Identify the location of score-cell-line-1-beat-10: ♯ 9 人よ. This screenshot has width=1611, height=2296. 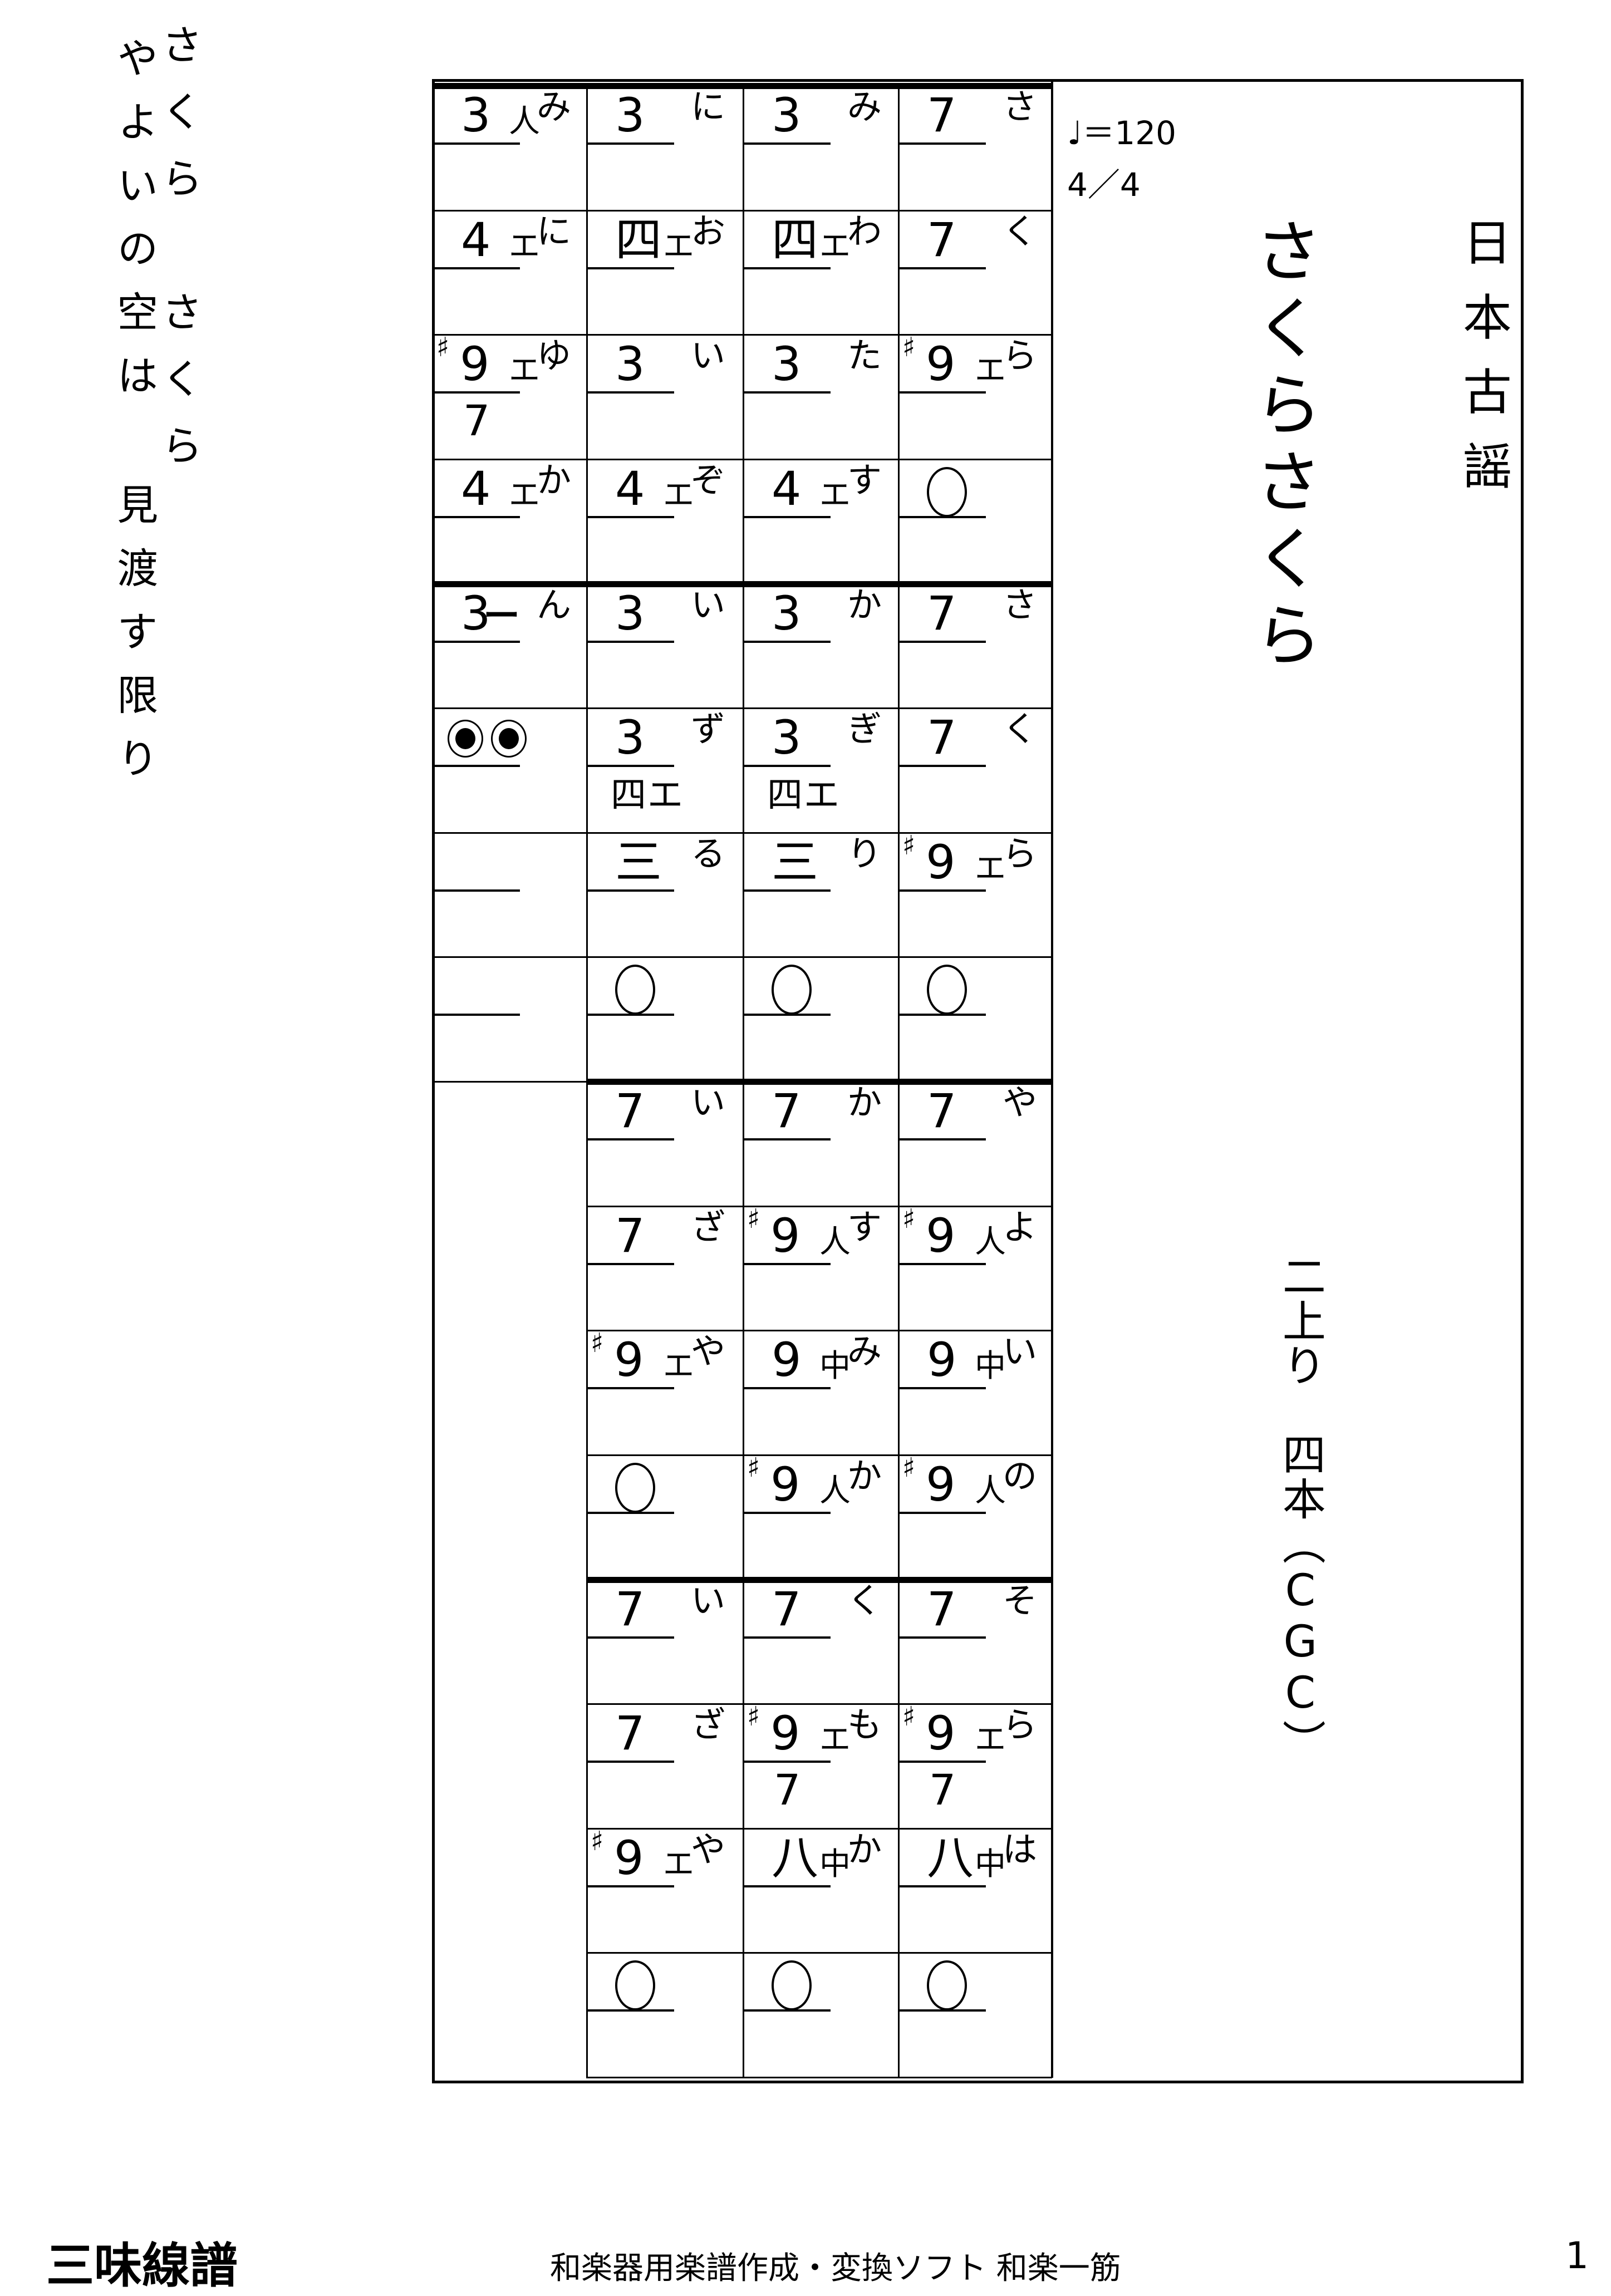
(975, 1267).